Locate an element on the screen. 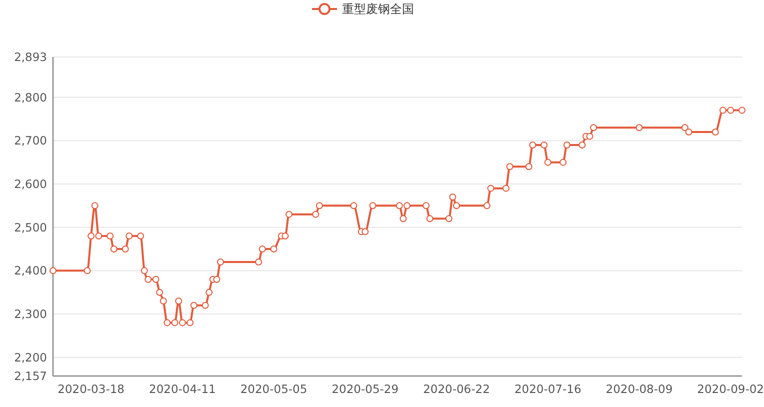 The image size is (764, 407). x-tick-label: 2020-09-02 is located at coordinates (730, 389).